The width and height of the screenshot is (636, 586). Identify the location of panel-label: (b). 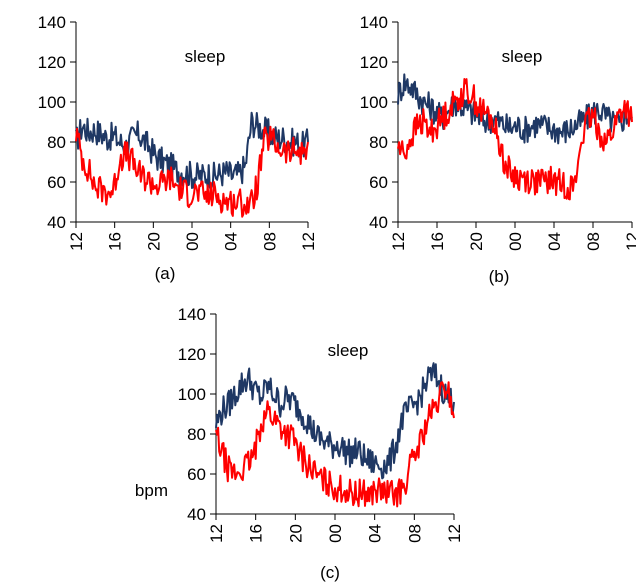
(499, 276).